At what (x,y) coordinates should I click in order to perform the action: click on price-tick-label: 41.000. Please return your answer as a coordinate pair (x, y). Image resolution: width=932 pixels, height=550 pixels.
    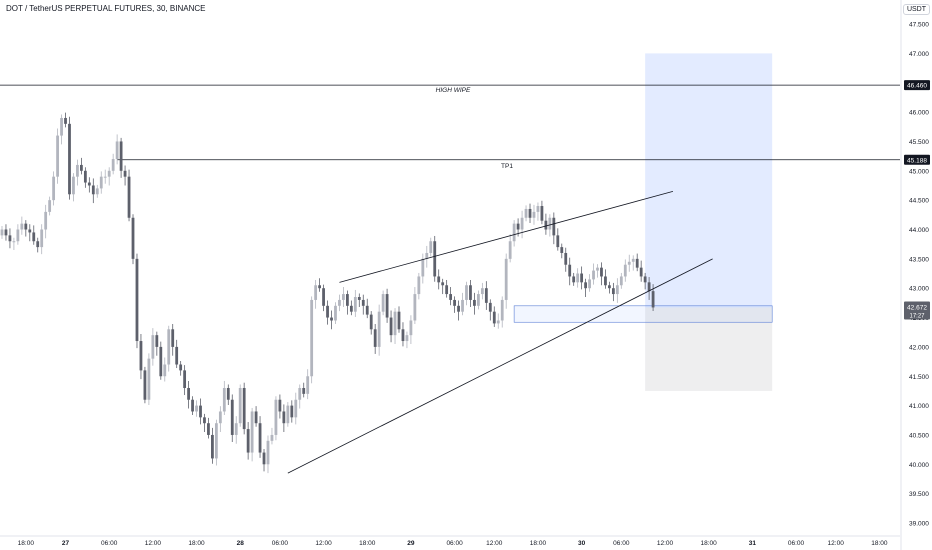
    Looking at the image, I should click on (919, 406).